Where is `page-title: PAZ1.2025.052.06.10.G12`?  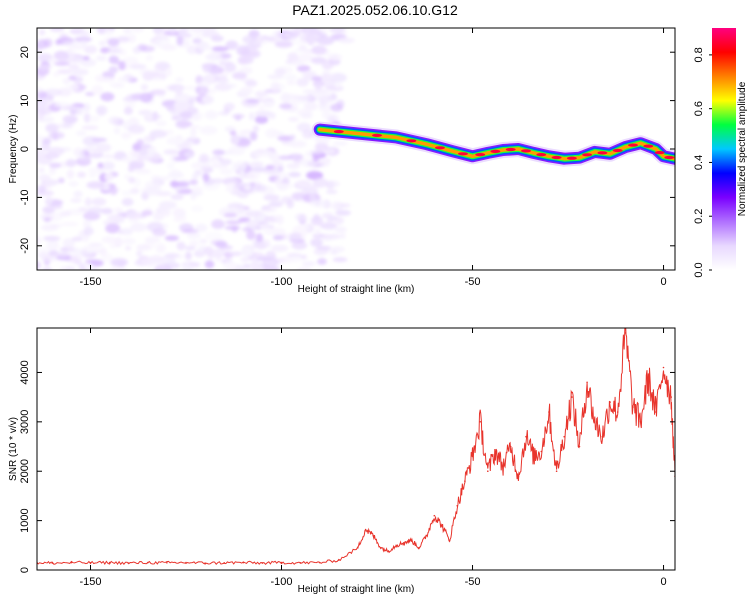 page-title: PAZ1.2025.052.06.10.G12 is located at coordinates (375, 10).